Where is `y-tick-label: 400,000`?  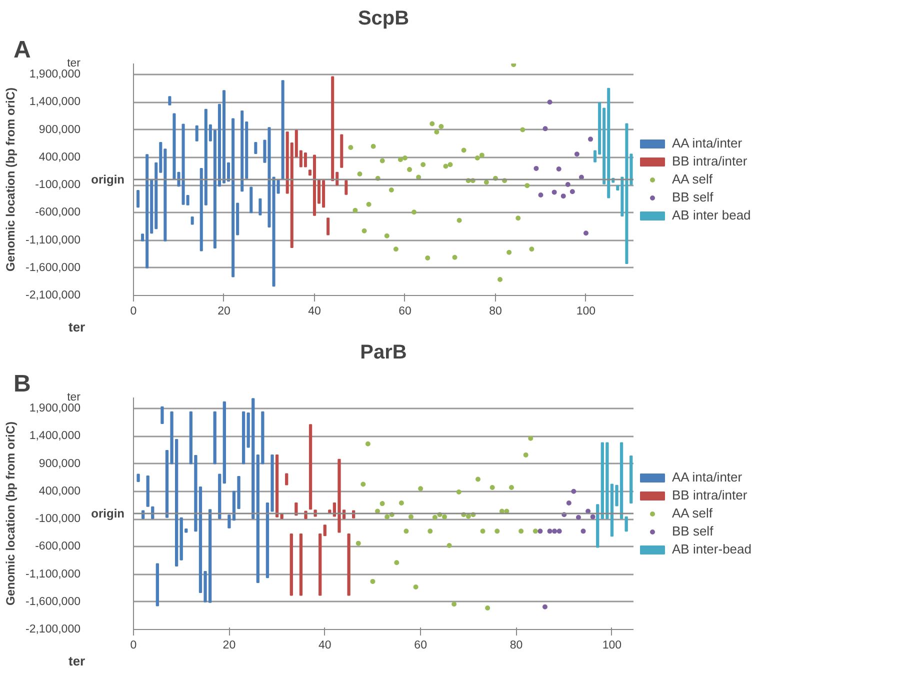 y-tick-label: 400,000 is located at coordinates (59, 157).